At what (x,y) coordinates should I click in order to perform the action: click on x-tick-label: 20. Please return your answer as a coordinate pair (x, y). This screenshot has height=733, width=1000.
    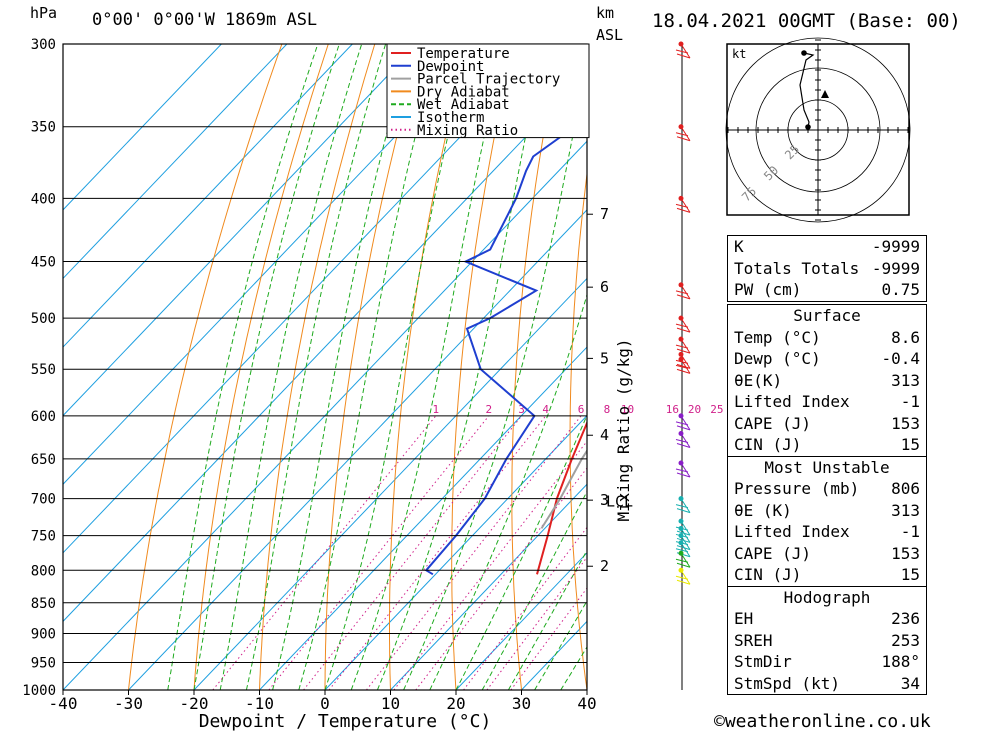
    Looking at the image, I should click on (455, 703).